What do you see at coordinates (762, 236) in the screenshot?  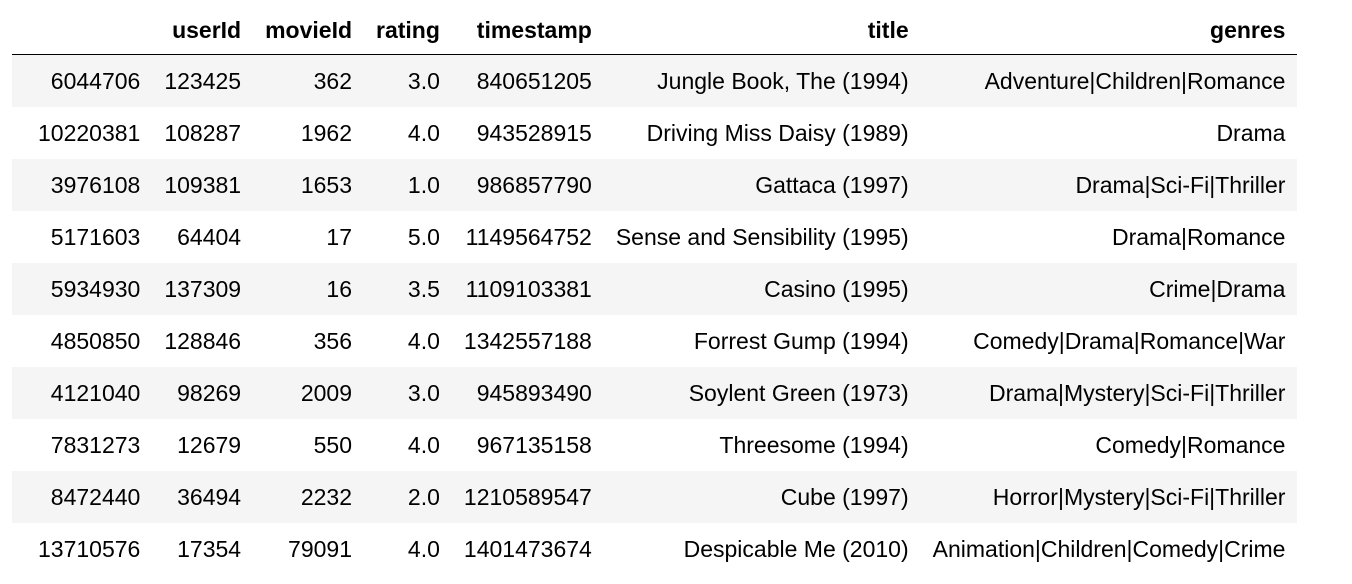 I see `cell-title: Sense and Sensibility (1995)` at bounding box center [762, 236].